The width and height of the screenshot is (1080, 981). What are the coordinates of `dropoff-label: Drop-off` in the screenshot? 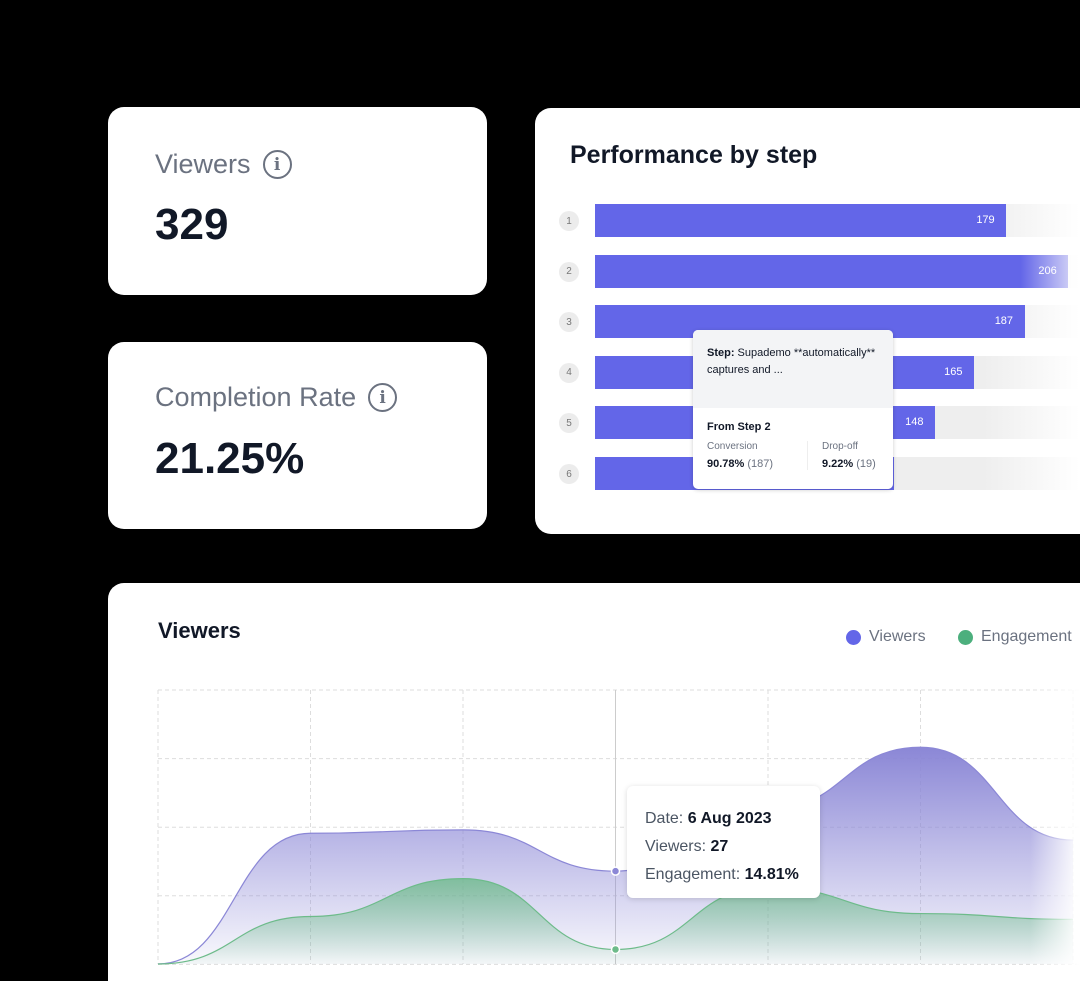 It's located at (840, 446).